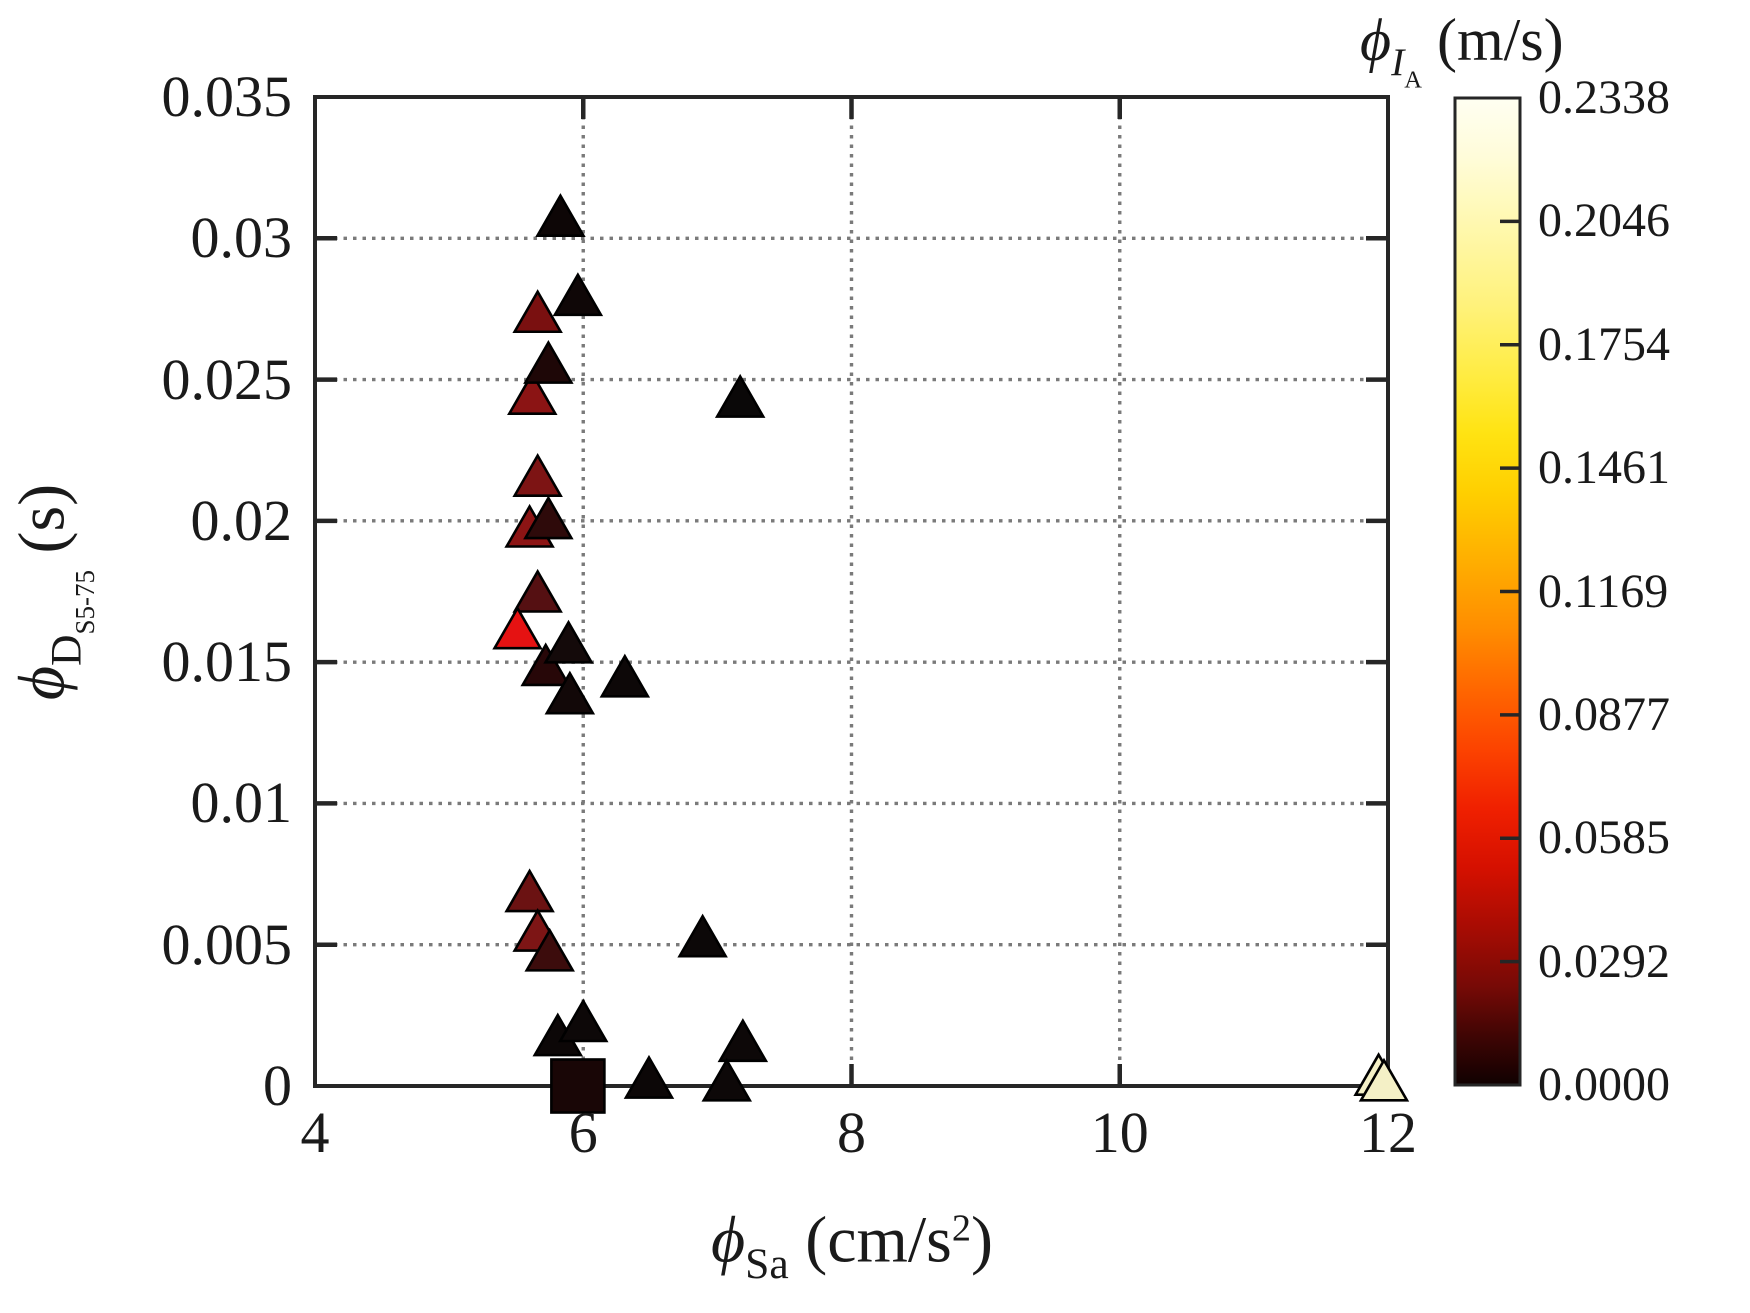 Image resolution: width=1750 pixels, height=1313 pixels. What do you see at coordinates (1604, 1084) in the screenshot?
I see `colorbar-label-0.0000: 0.0000` at bounding box center [1604, 1084].